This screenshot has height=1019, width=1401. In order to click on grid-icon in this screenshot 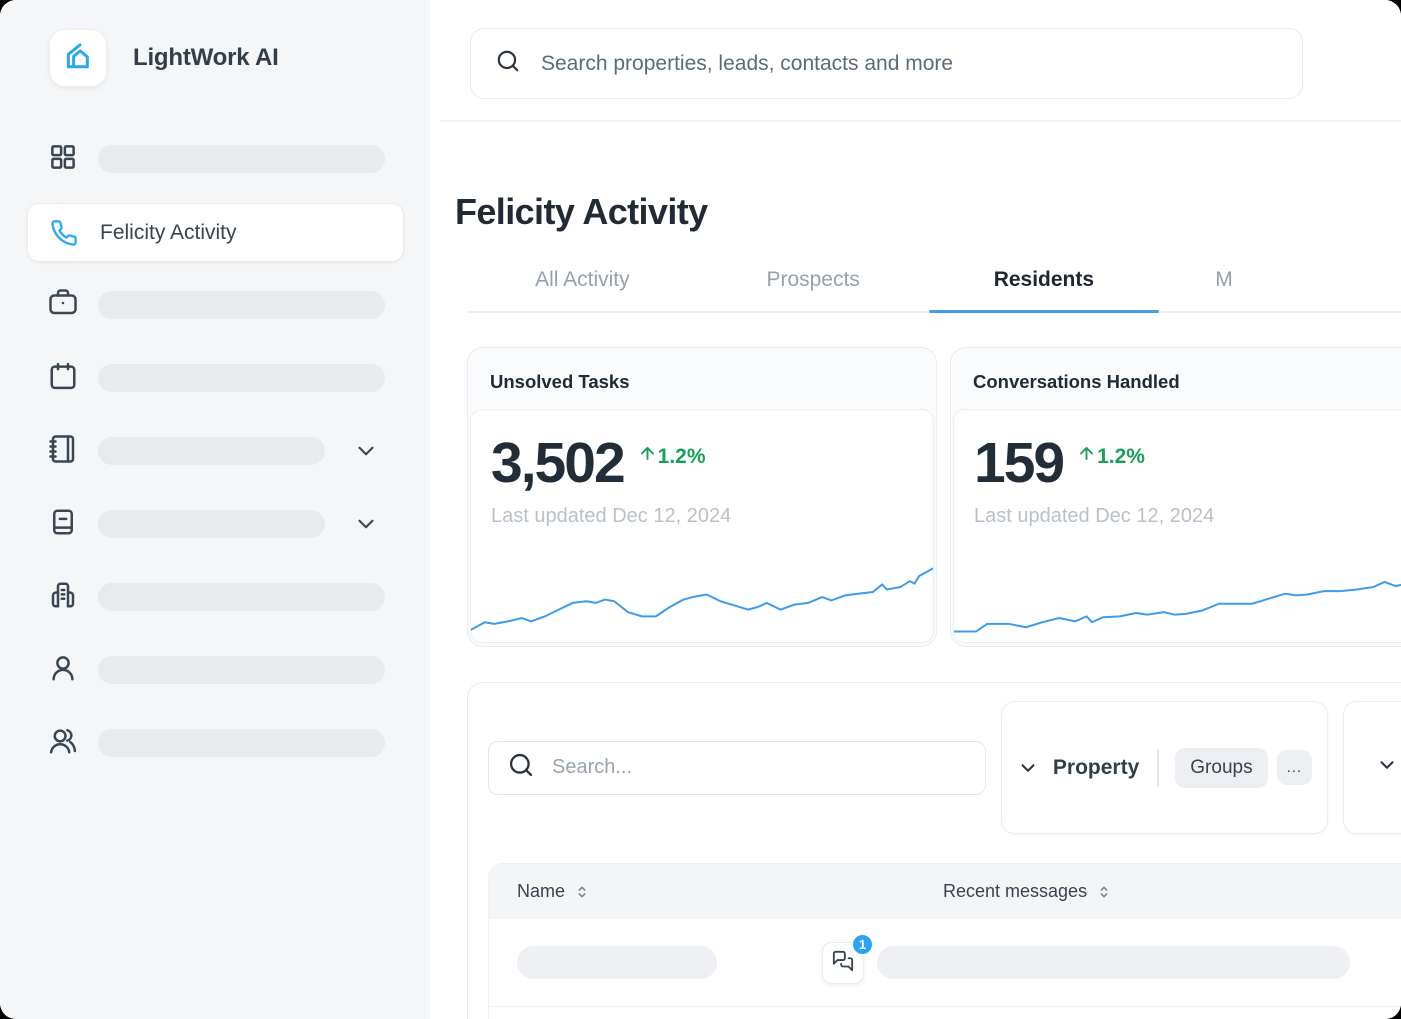, I will do `click(63, 159)`.